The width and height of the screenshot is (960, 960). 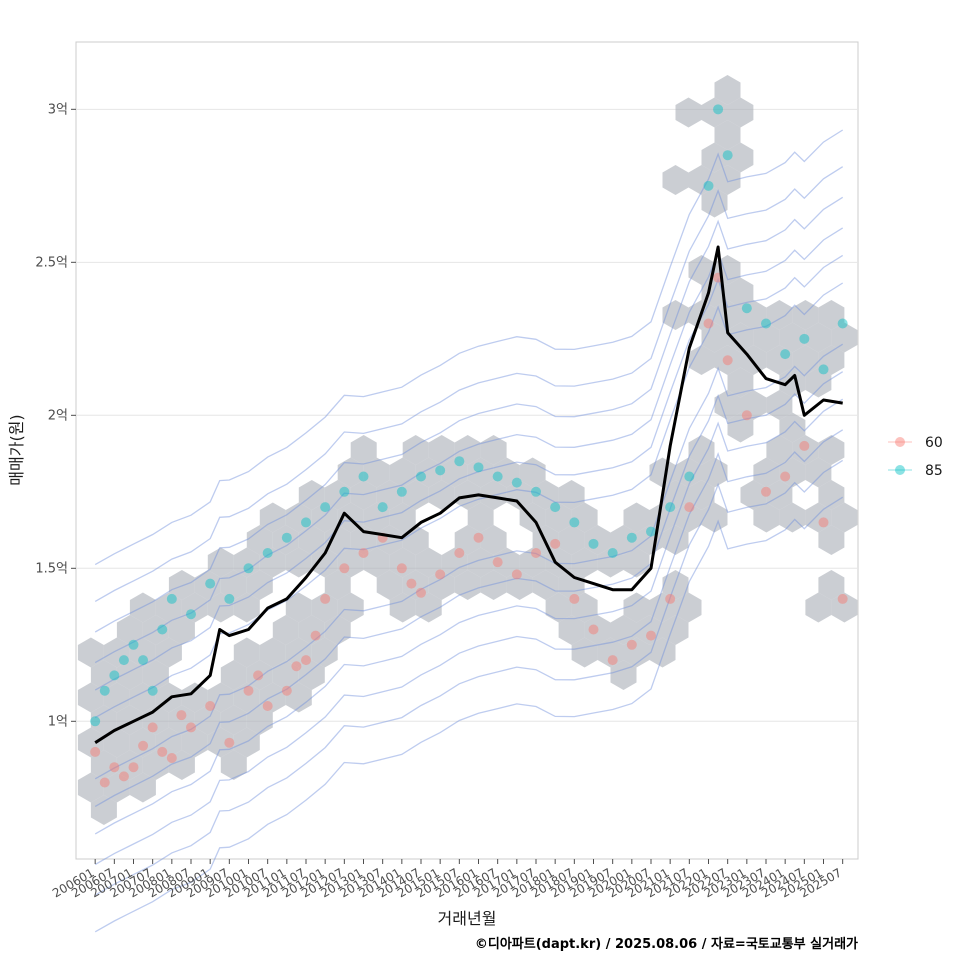 What do you see at coordinates (58, 721) in the screenshot?
I see `y-tick-label: 1억` at bounding box center [58, 721].